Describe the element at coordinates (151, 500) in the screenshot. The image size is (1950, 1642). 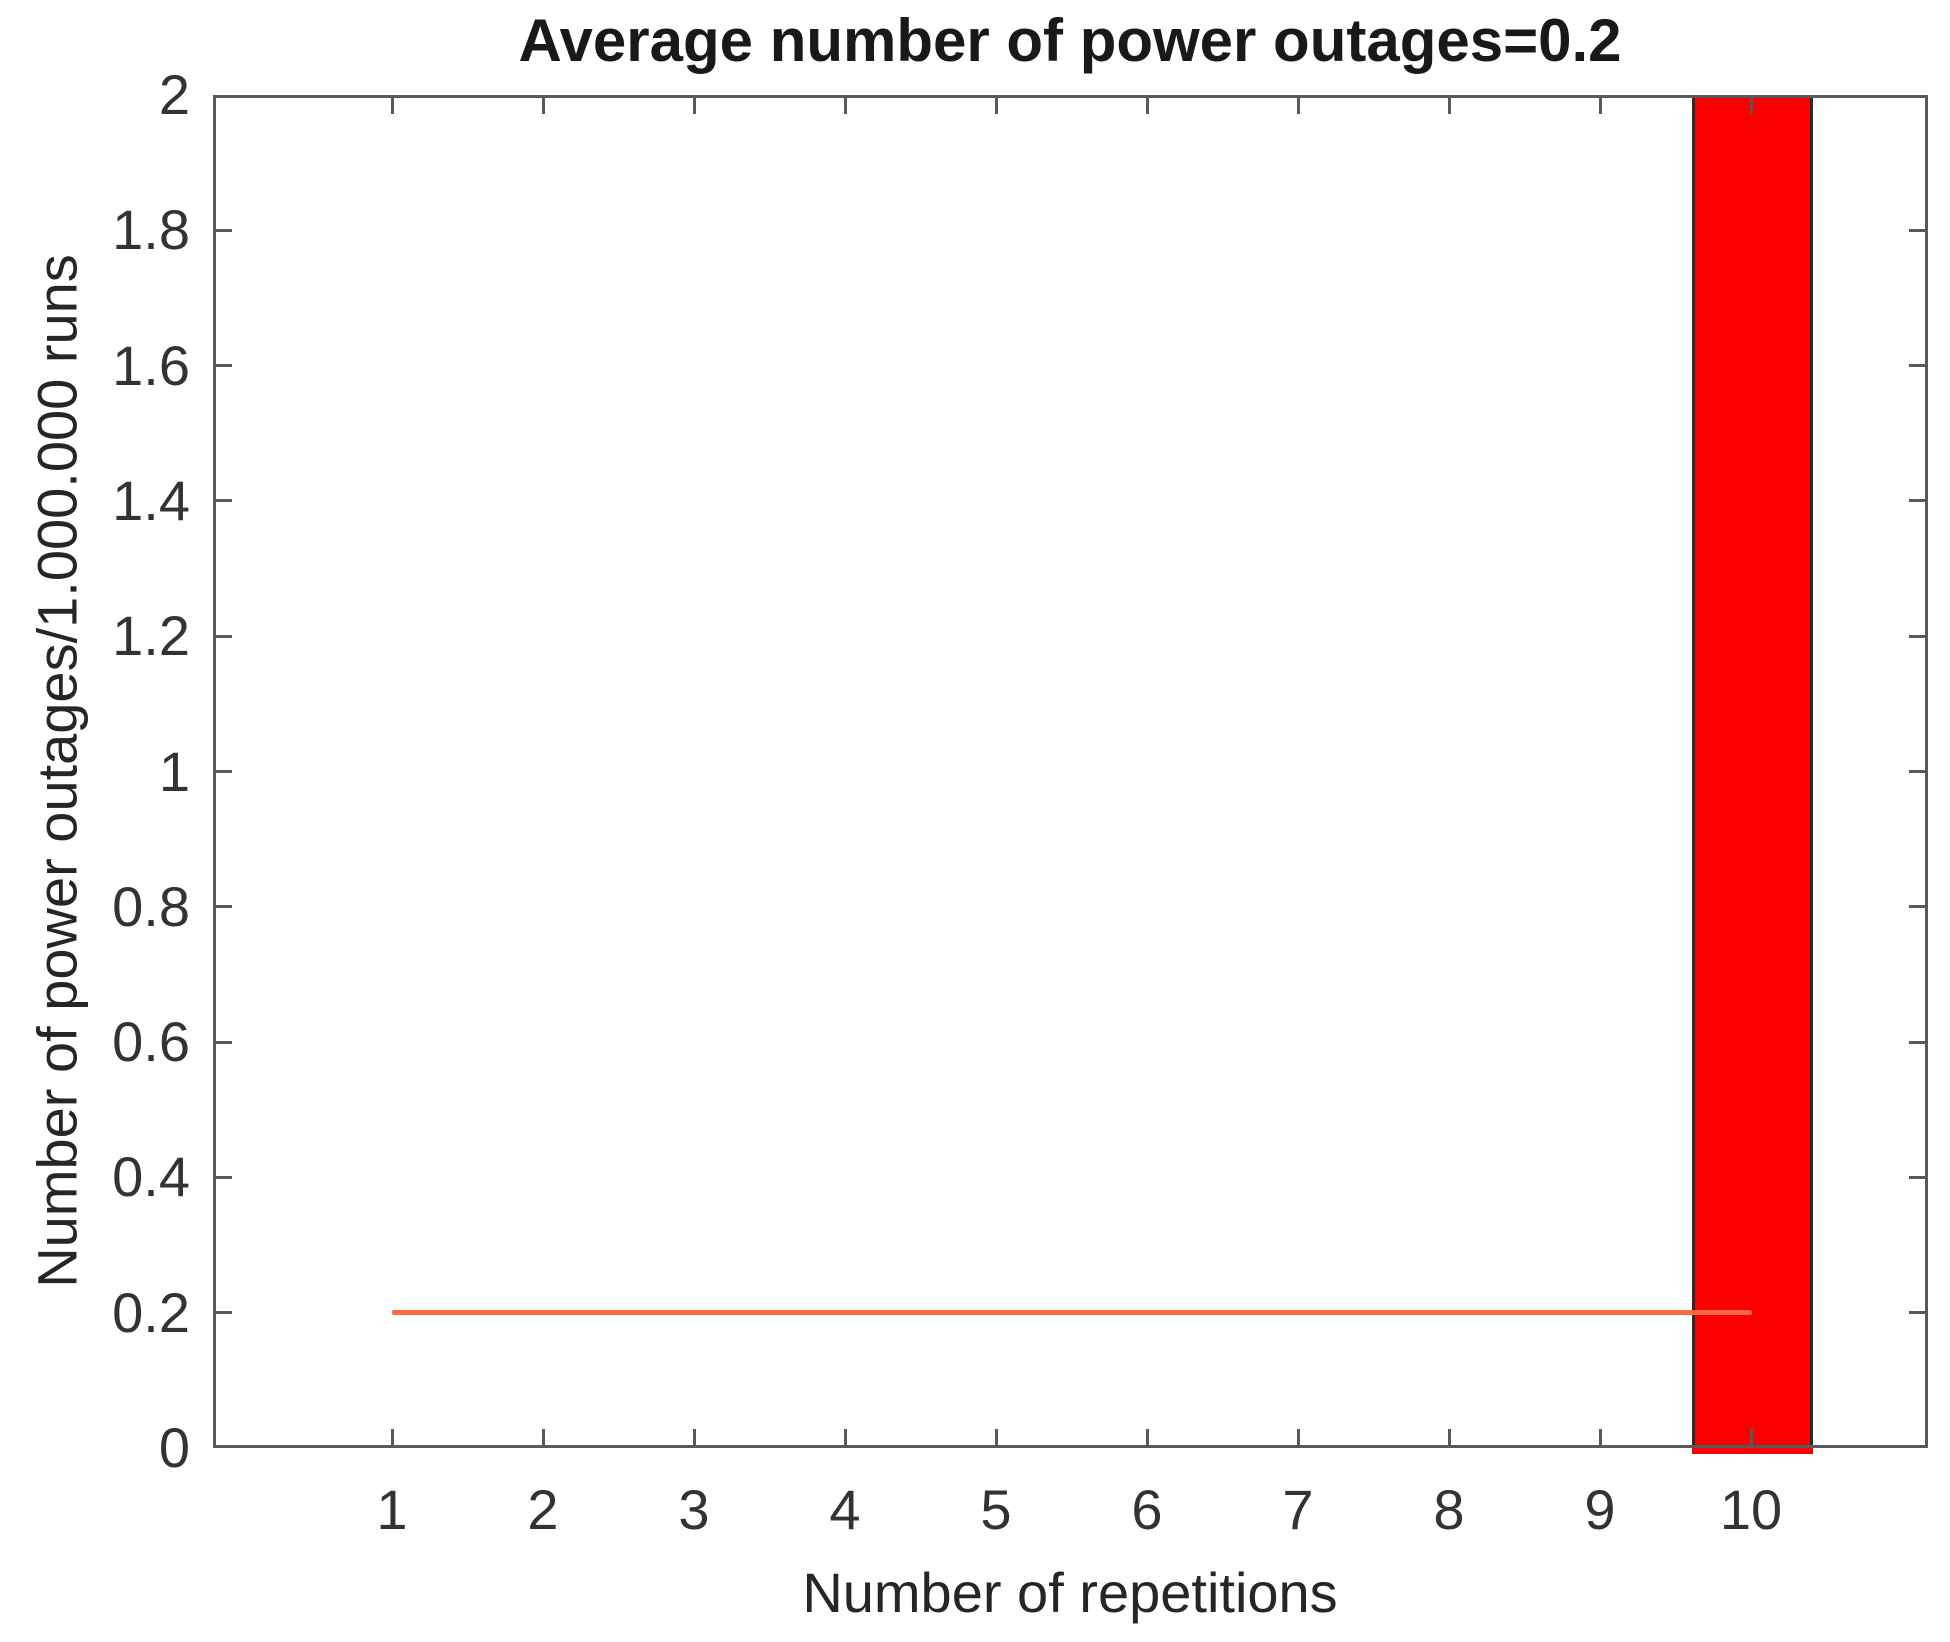
I see `y-tick-label-1.4: 1.4` at that location.